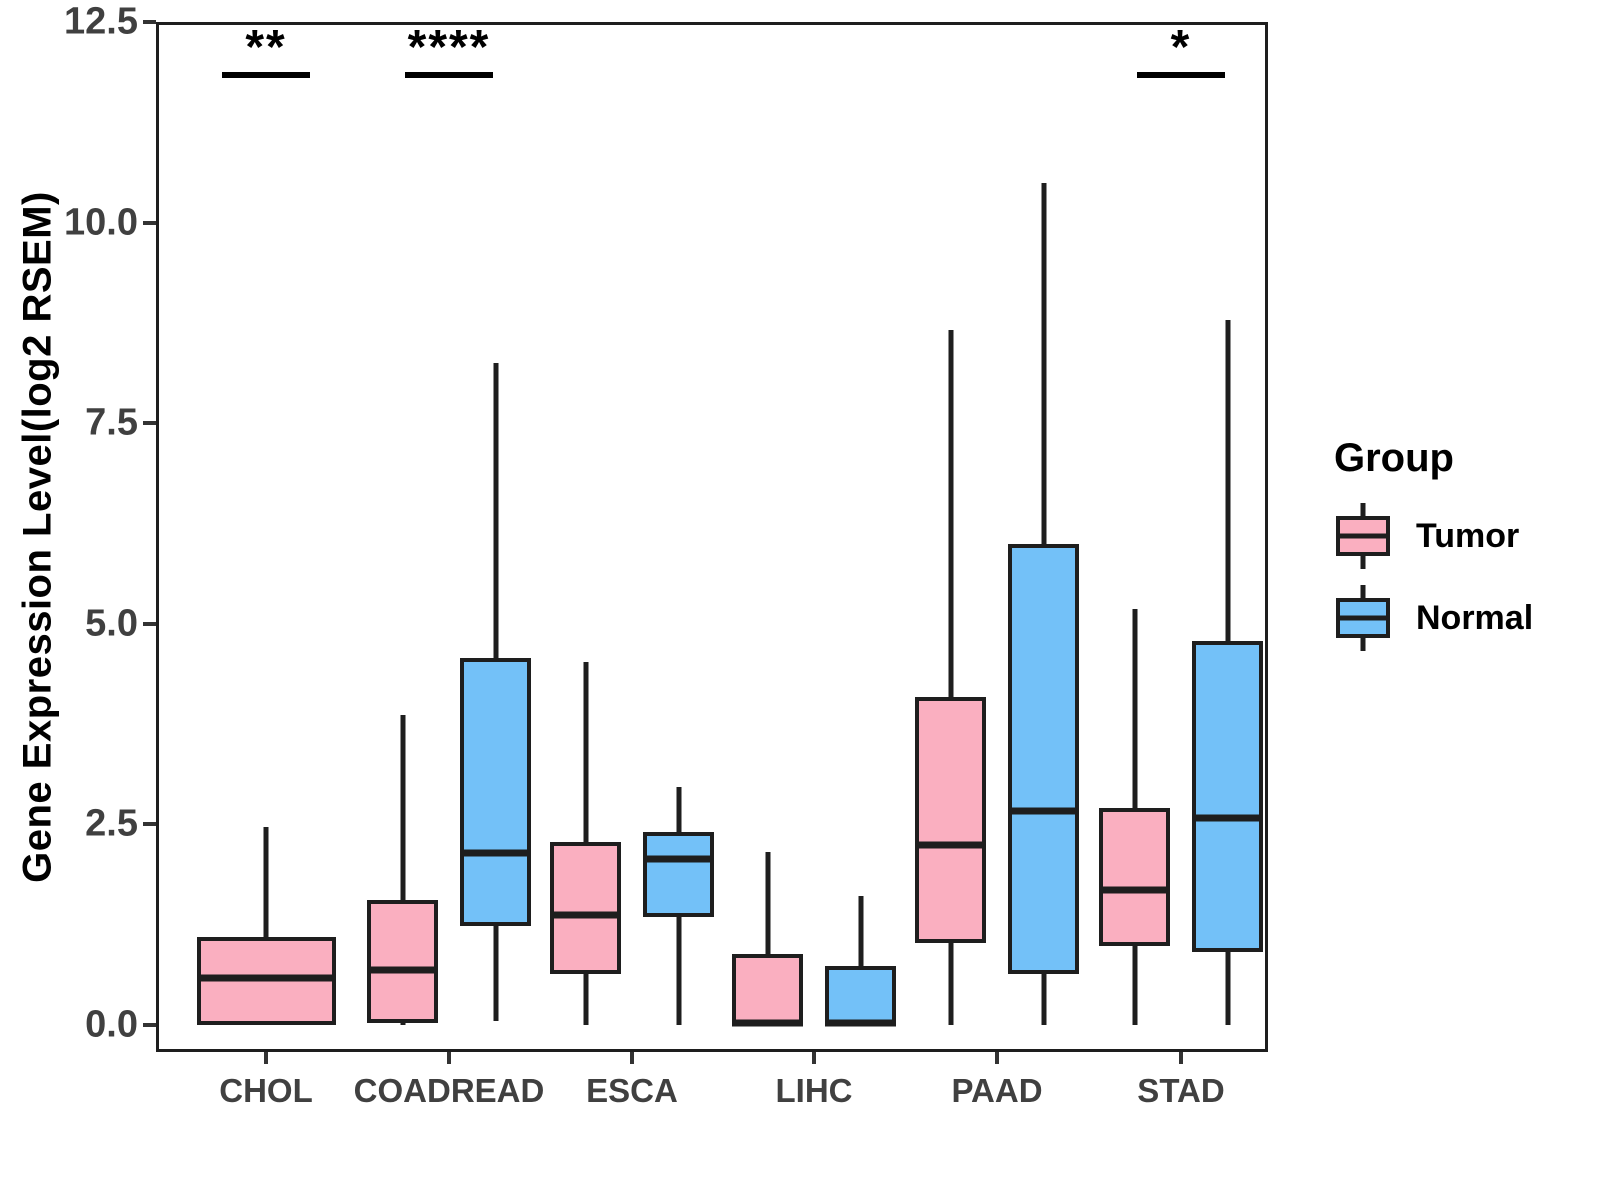 This screenshot has width=1600, height=1200. I want to click on median-esca-tumor, so click(585, 915).